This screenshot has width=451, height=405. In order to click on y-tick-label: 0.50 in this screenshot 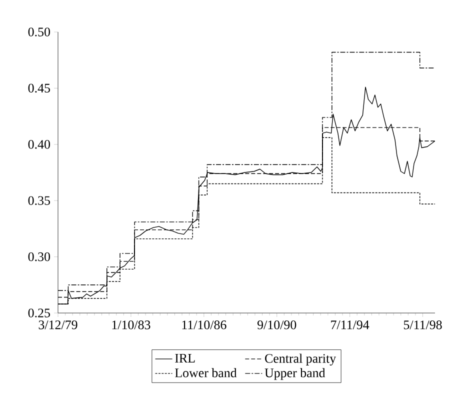, I will do `click(39, 32)`.